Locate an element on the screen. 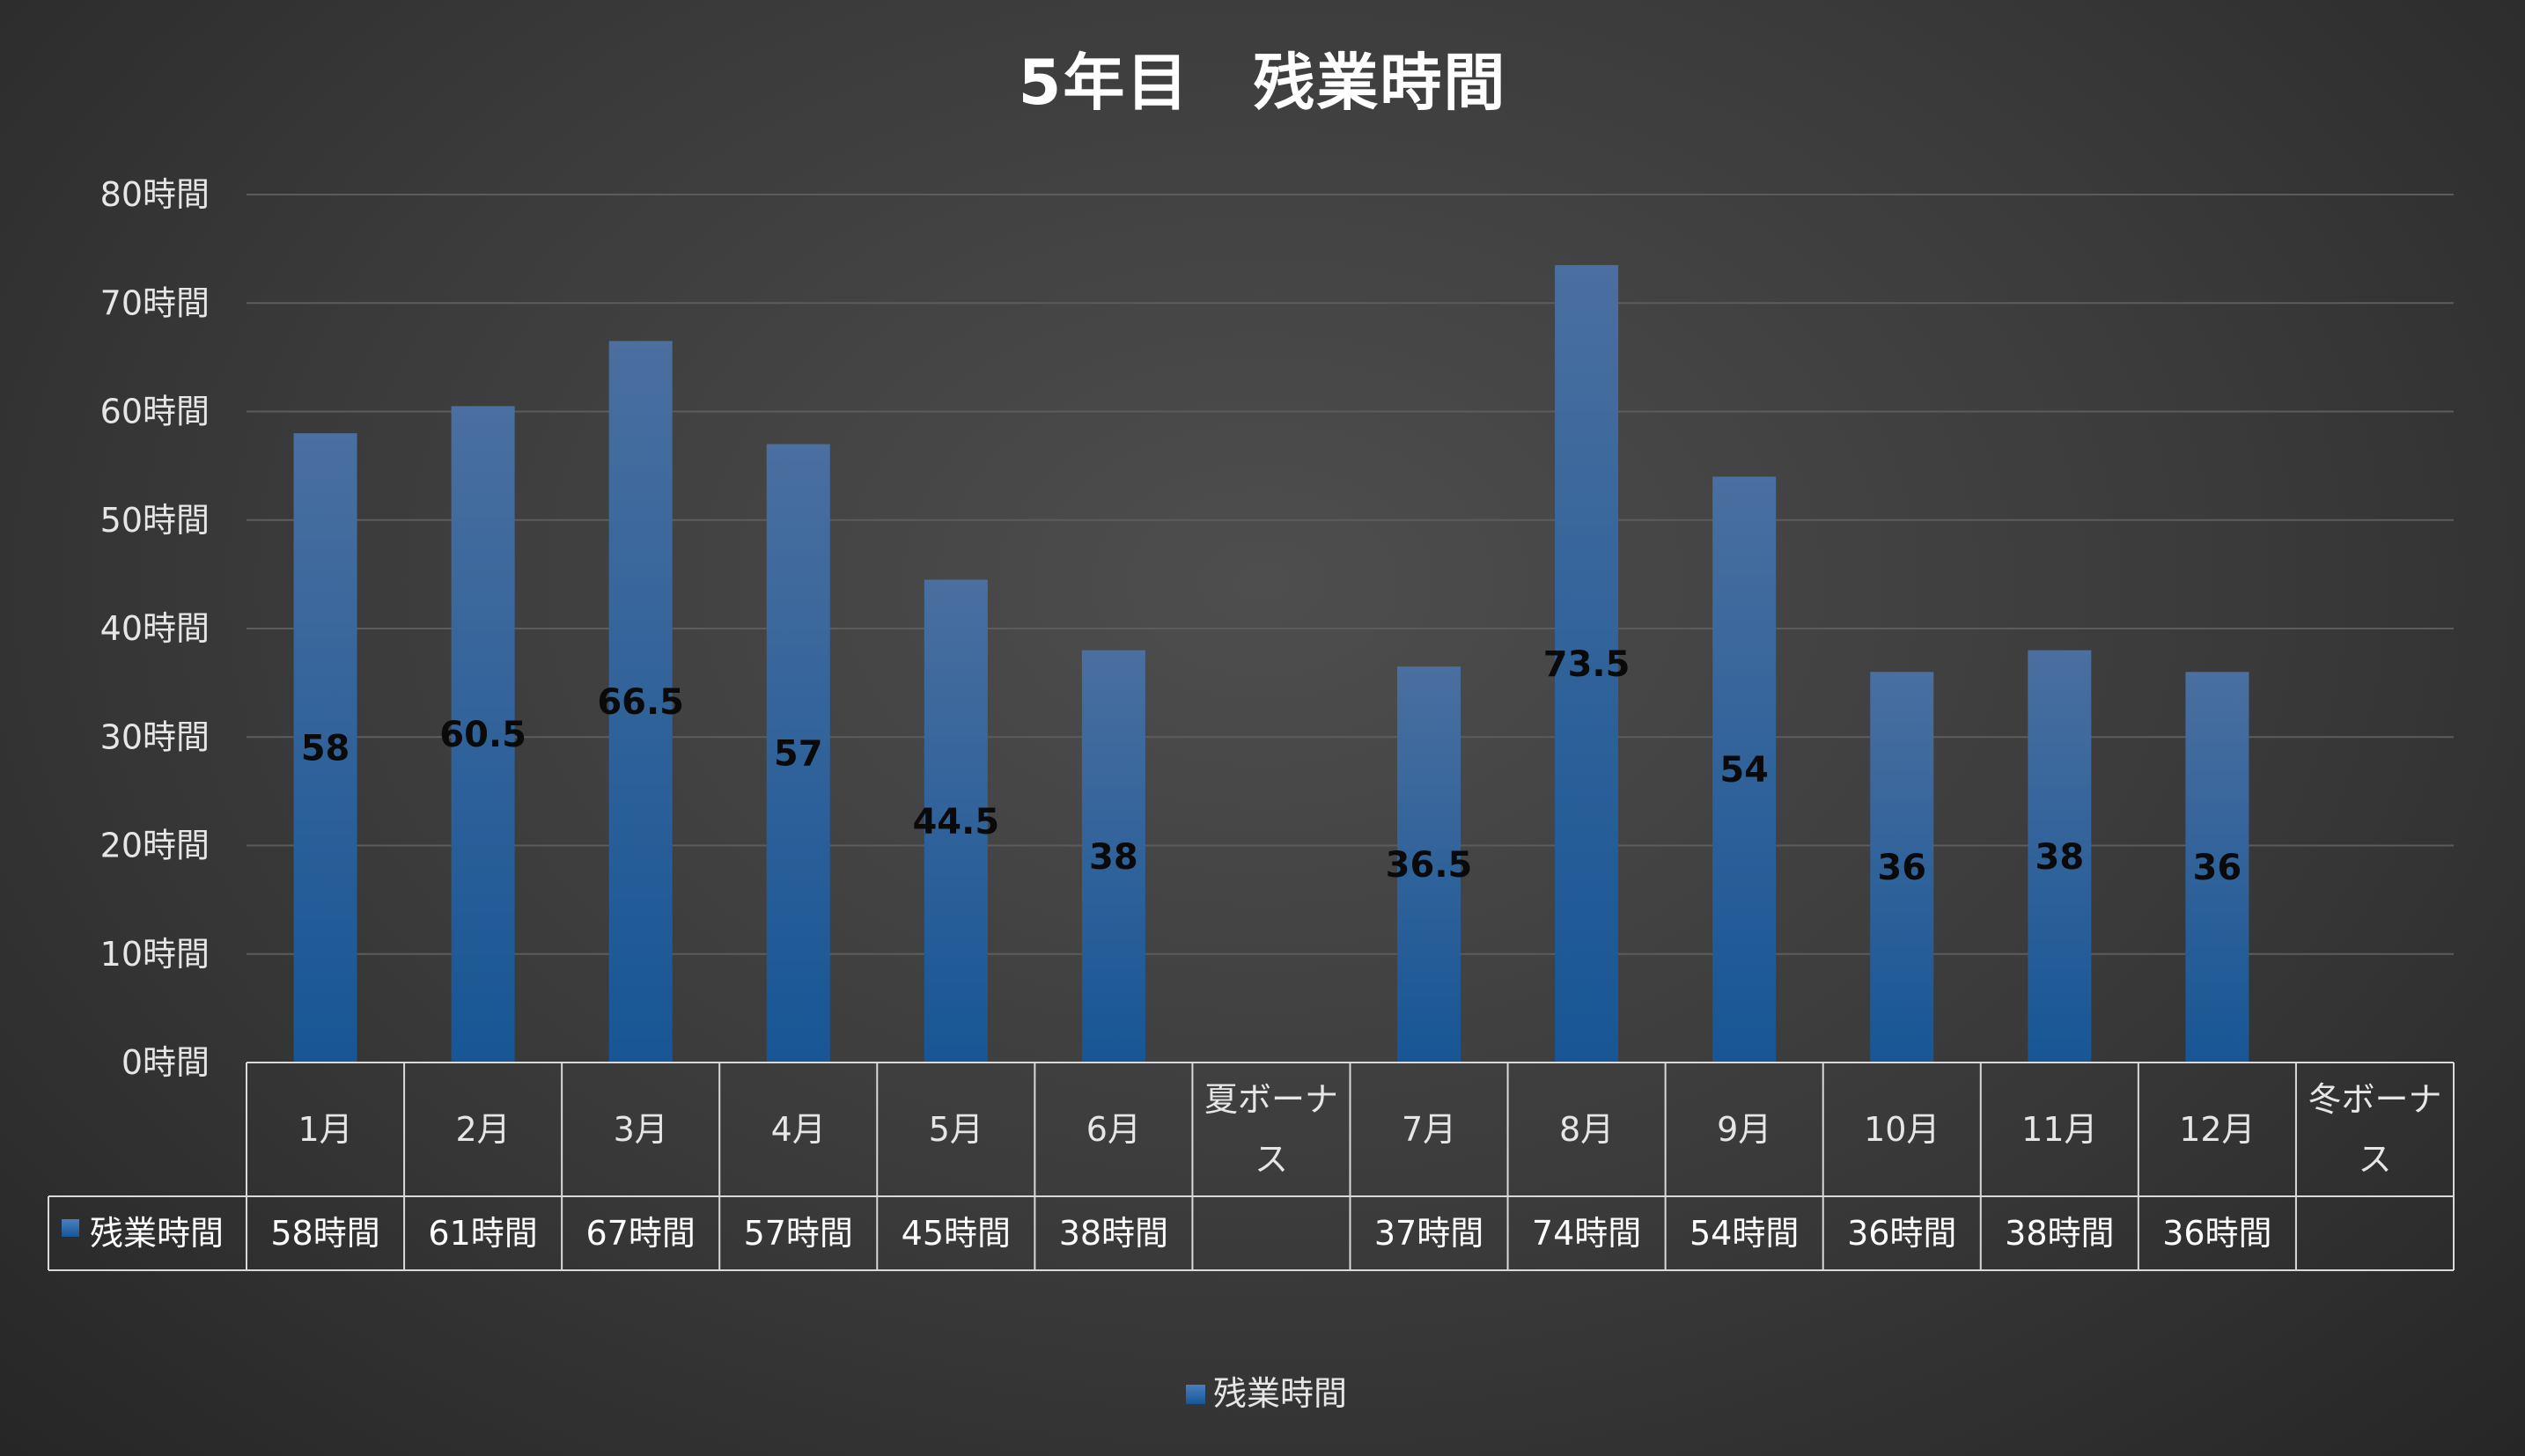  category-label: 4月 is located at coordinates (798, 1129).